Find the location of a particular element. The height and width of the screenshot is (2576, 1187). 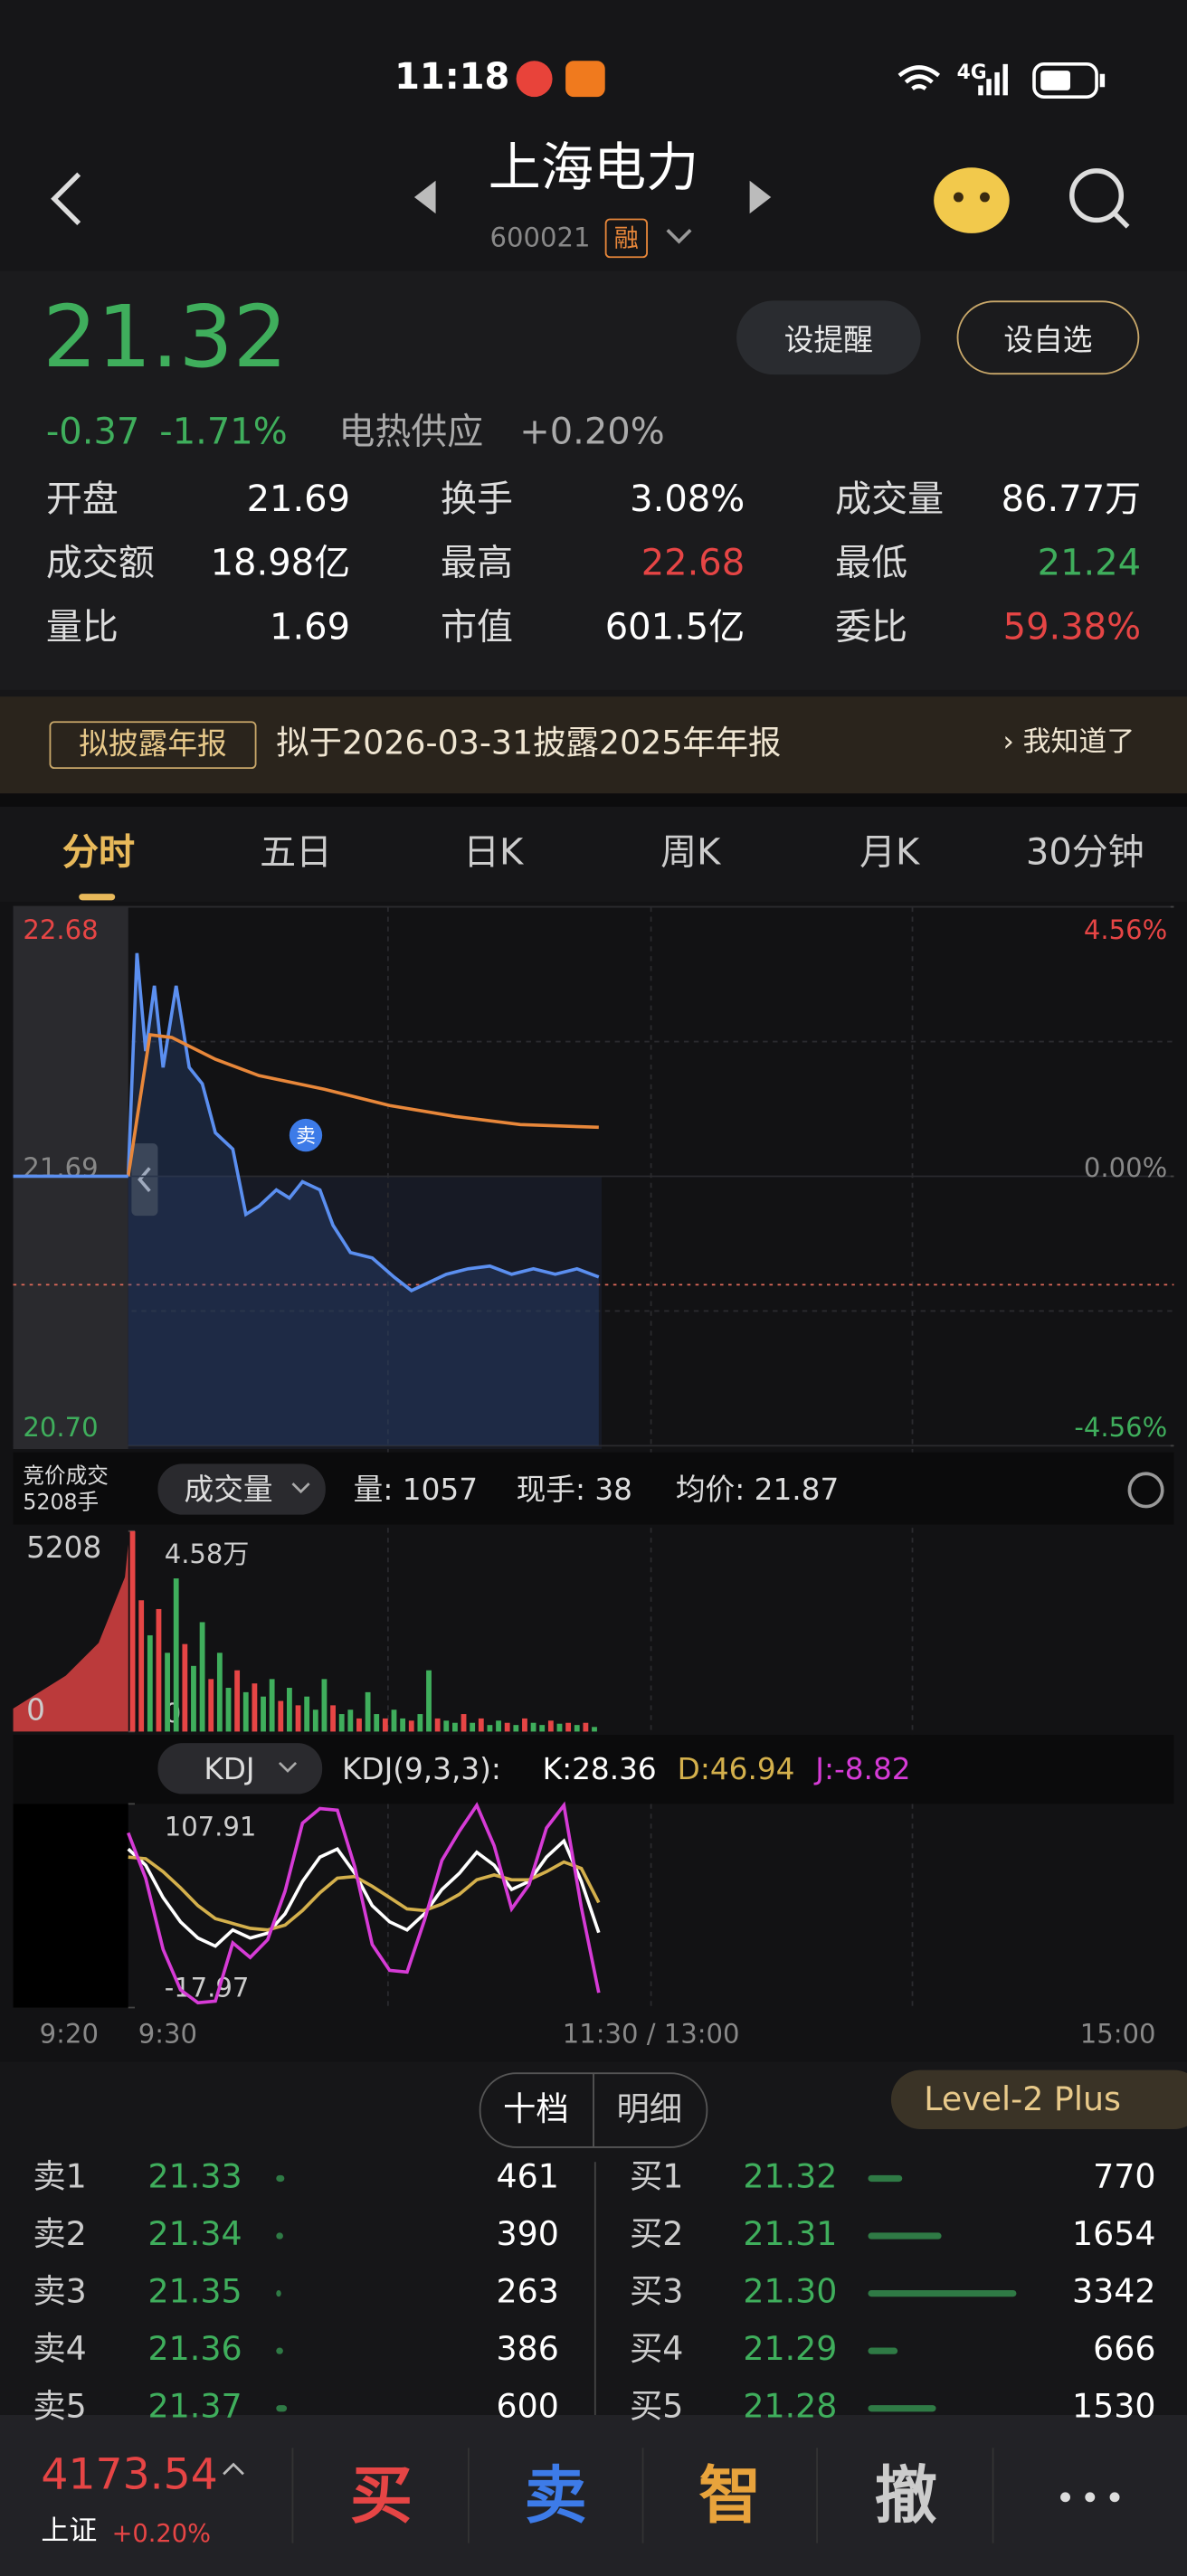

notice-action-label: 我知道了 is located at coordinates (1078, 743).